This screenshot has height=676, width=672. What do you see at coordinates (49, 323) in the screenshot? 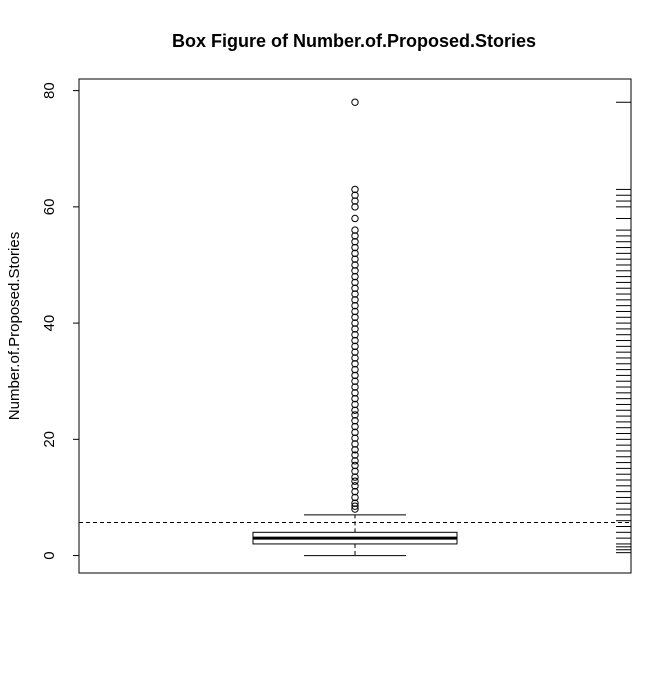
I see `y-tick-label: 40` at bounding box center [49, 323].